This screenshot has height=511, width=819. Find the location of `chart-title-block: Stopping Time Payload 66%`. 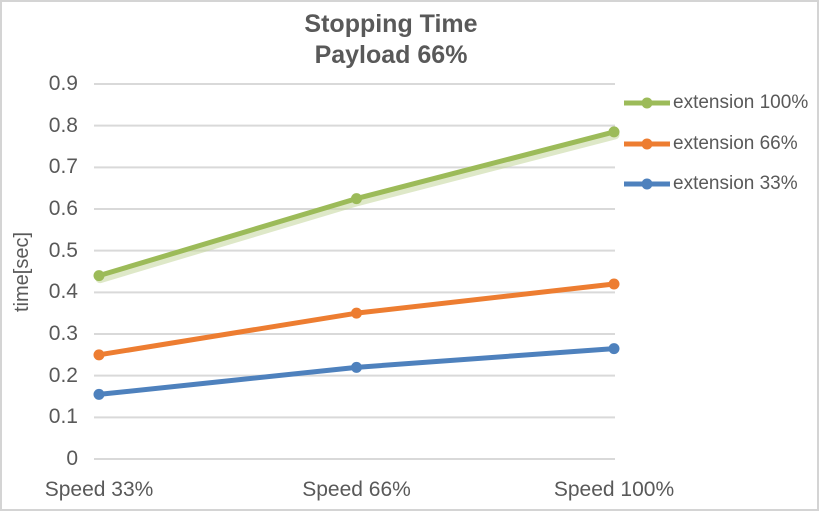

chart-title-block: Stopping Time Payload 66% is located at coordinates (391, 40).